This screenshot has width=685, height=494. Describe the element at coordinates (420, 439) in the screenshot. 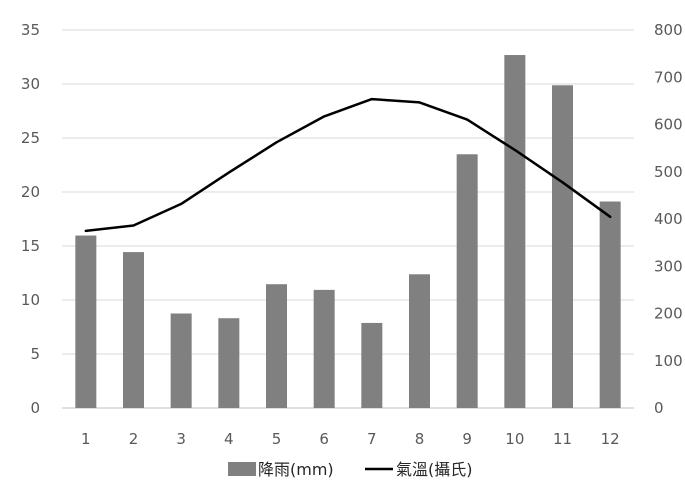

I see `x-tick-label: 8` at that location.